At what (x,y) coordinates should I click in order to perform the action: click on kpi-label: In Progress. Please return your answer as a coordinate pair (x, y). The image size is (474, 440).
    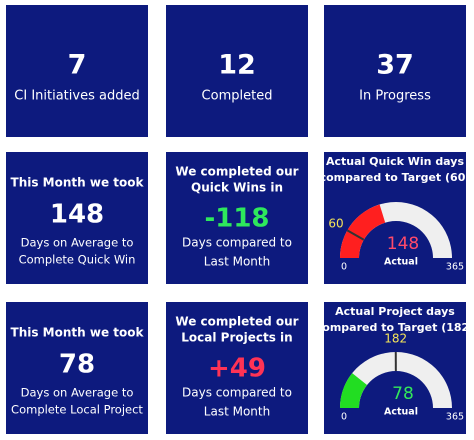
    Looking at the image, I should click on (395, 96).